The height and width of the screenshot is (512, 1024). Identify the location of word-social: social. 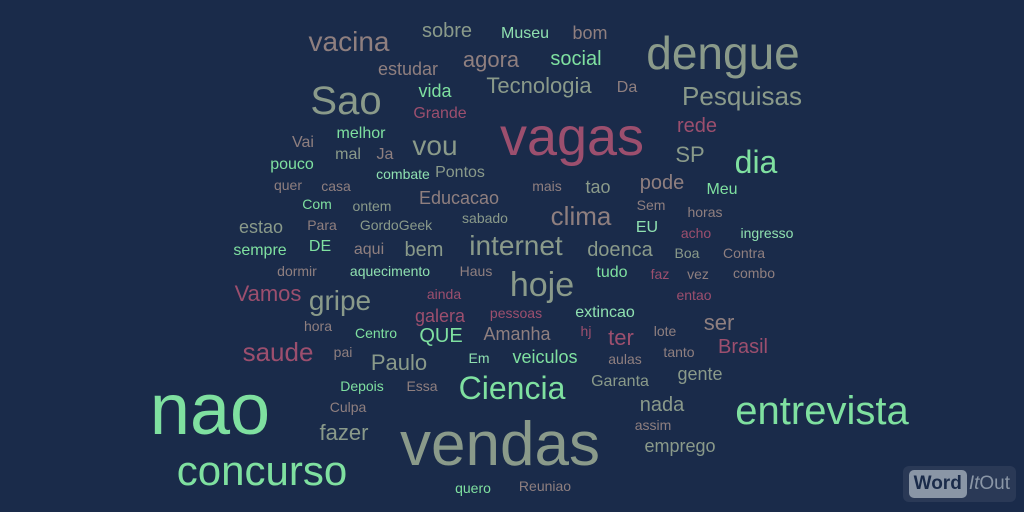
(576, 59).